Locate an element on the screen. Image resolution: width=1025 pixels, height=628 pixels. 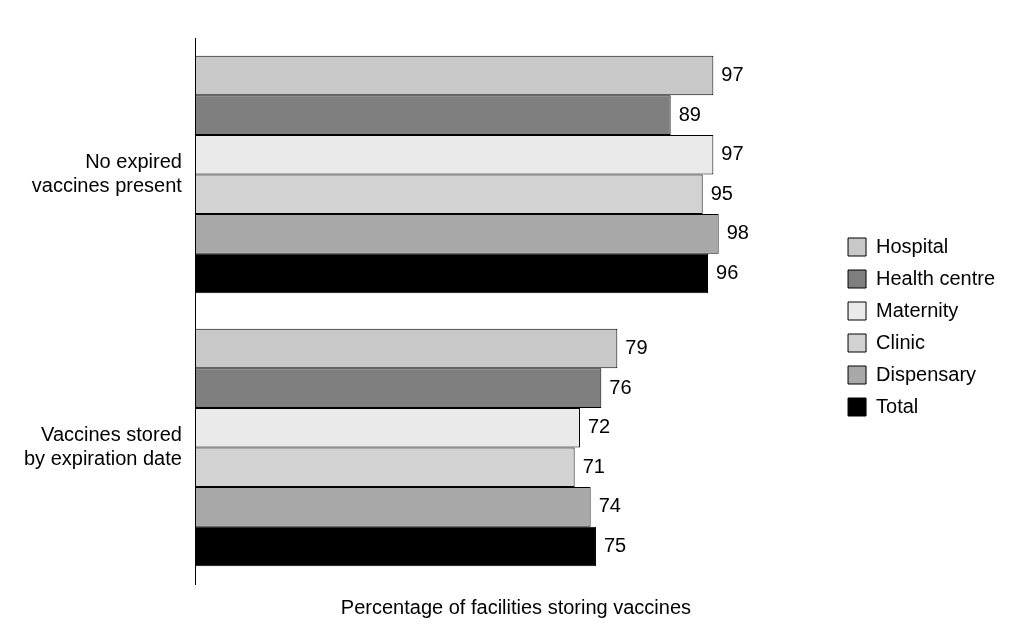
data-label: 98 is located at coordinates (737, 232).